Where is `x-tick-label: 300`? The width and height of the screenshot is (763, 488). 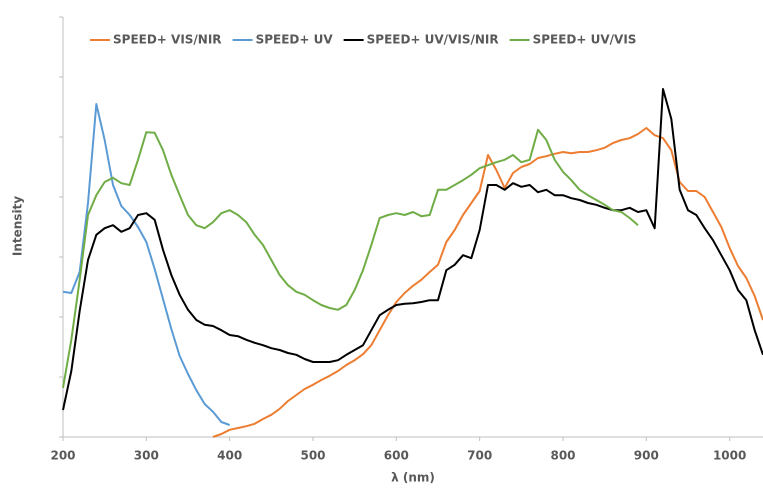
x-tick-label: 300 is located at coordinates (146, 456).